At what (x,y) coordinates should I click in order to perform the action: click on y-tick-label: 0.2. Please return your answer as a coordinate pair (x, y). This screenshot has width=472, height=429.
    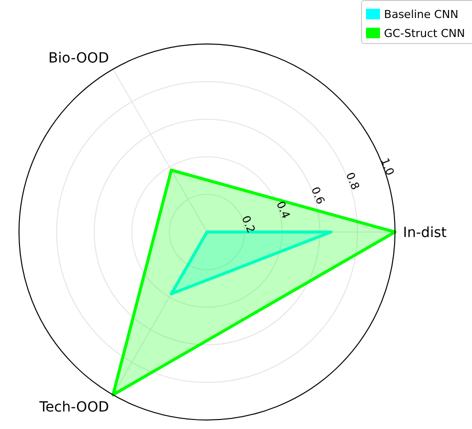
    Looking at the image, I should click on (248, 224).